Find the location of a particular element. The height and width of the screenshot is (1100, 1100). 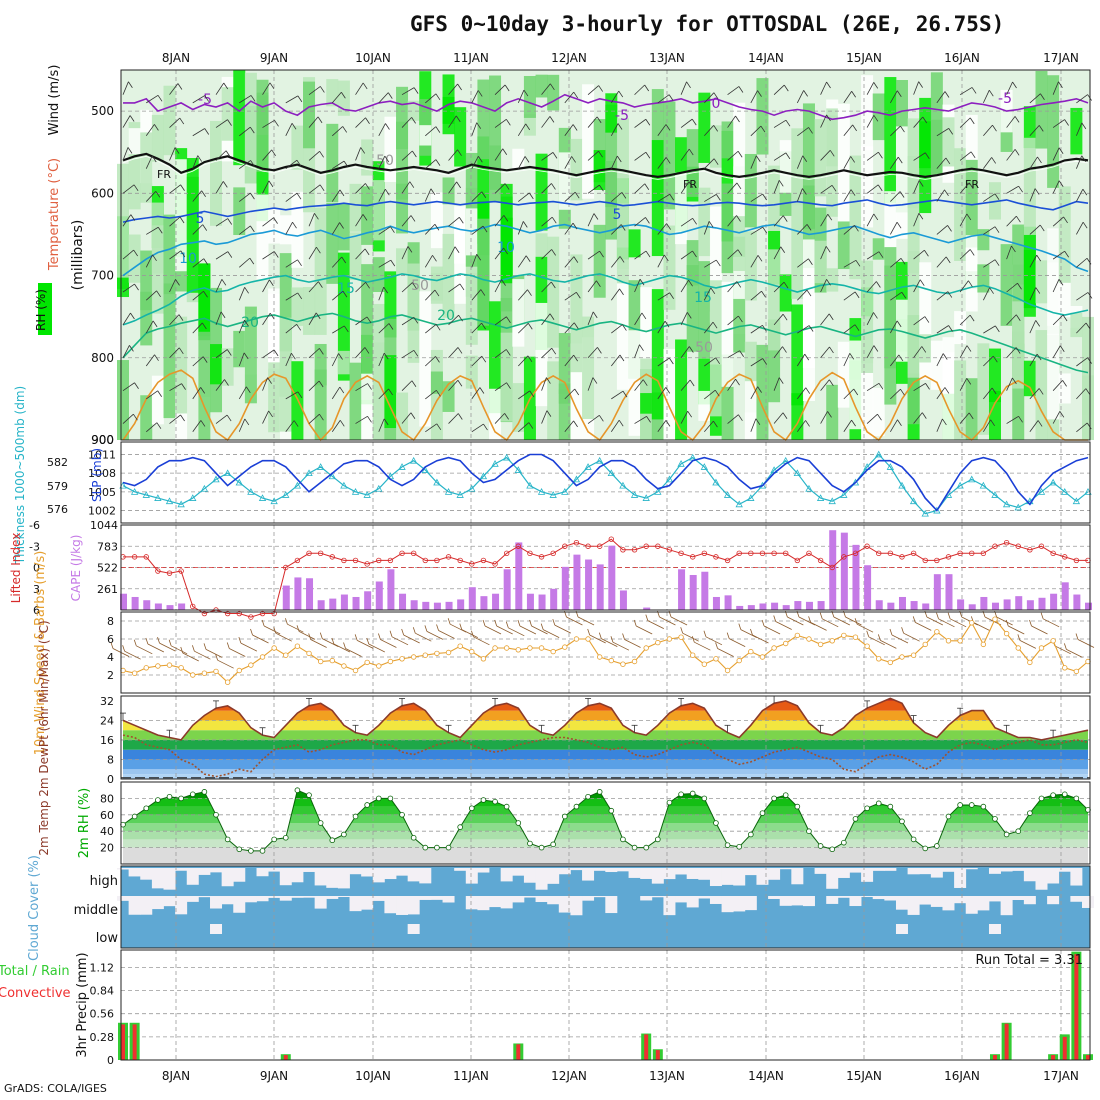

precip-tick-label: 0.84 is located at coordinates (102, 991).